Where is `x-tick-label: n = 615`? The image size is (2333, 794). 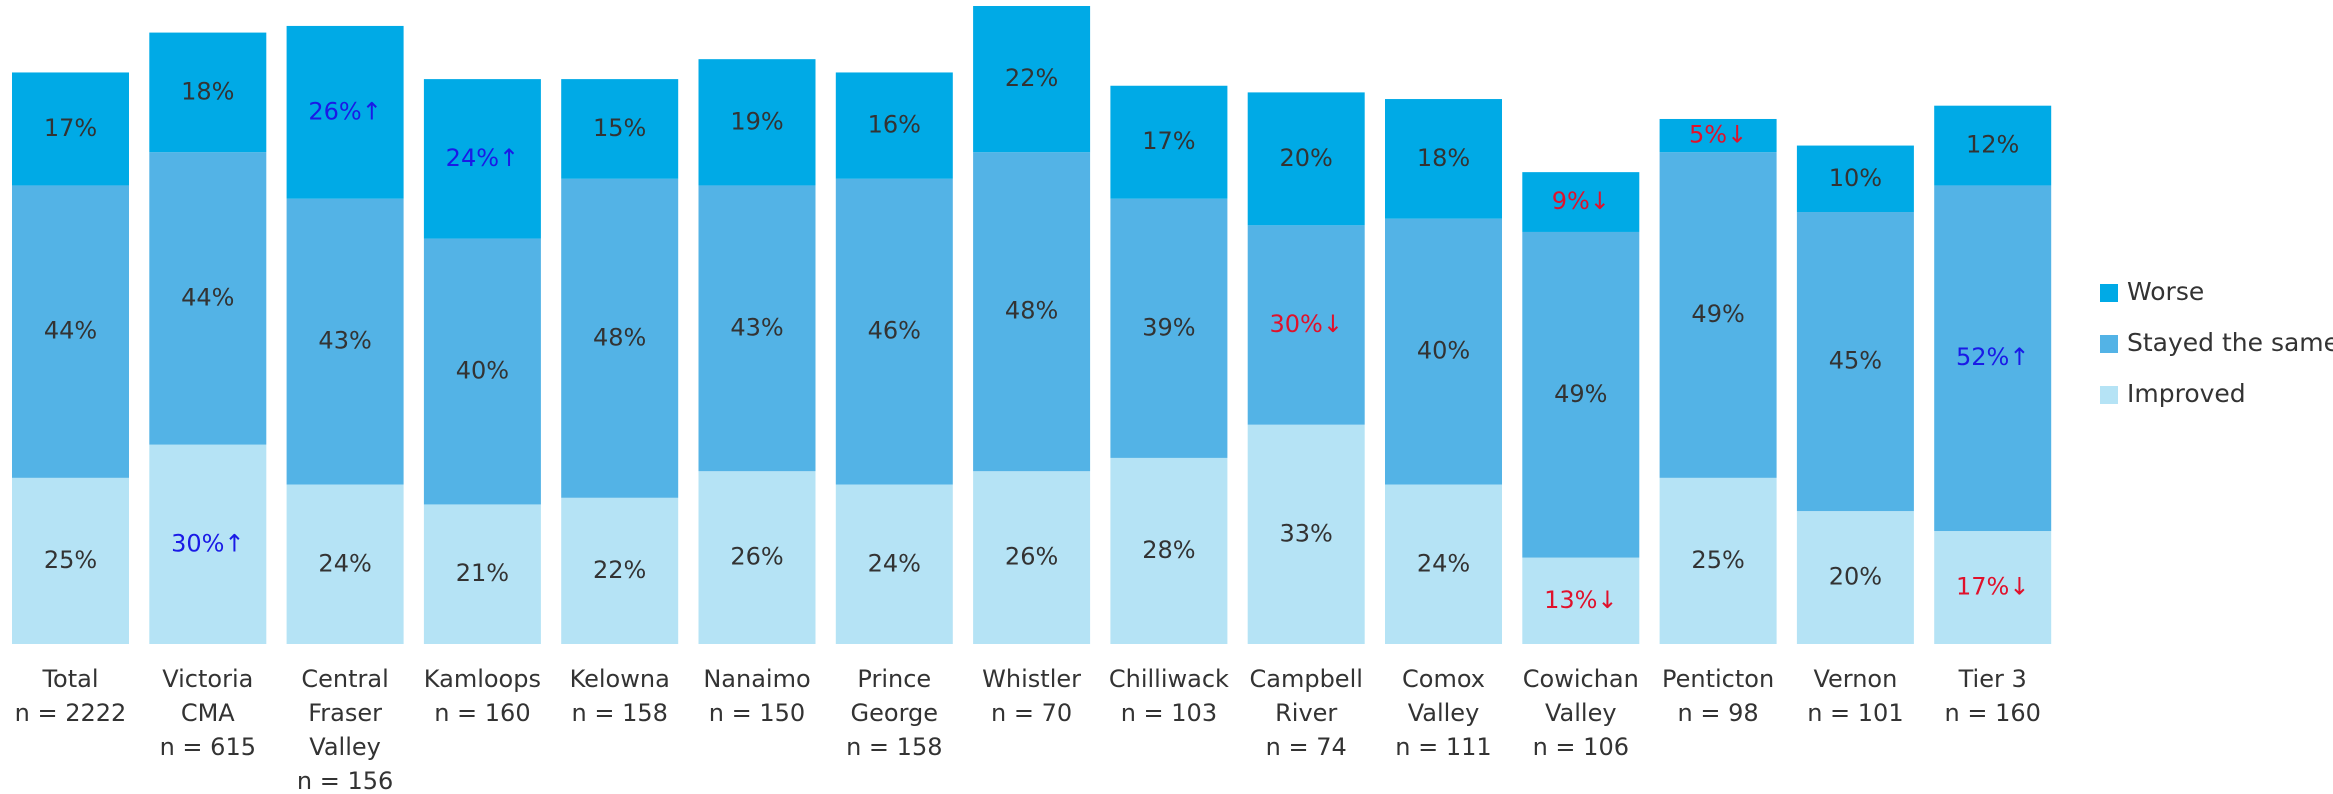 x-tick-label: n = 615 is located at coordinates (208, 747).